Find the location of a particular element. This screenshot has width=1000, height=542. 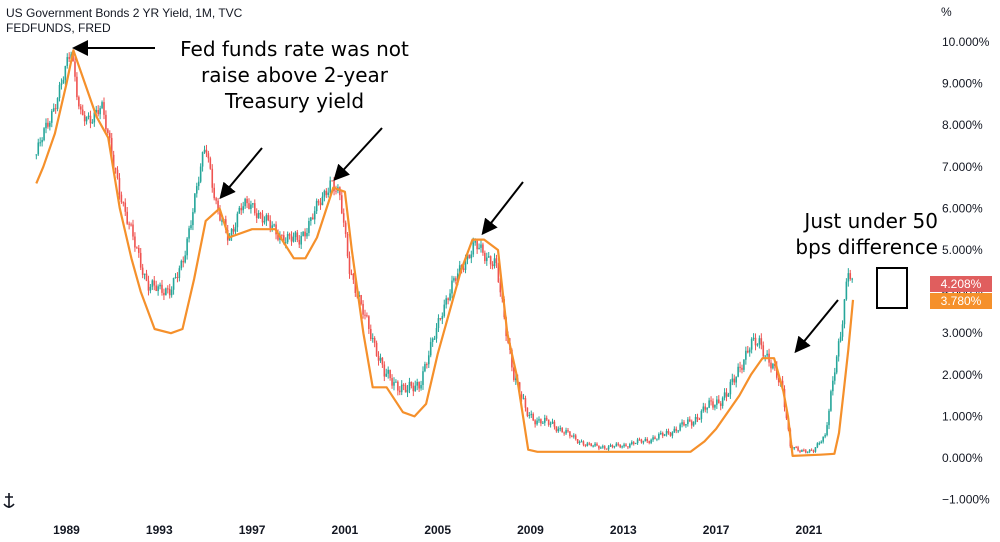

x-tick-label: 2013 is located at coordinates (623, 530).